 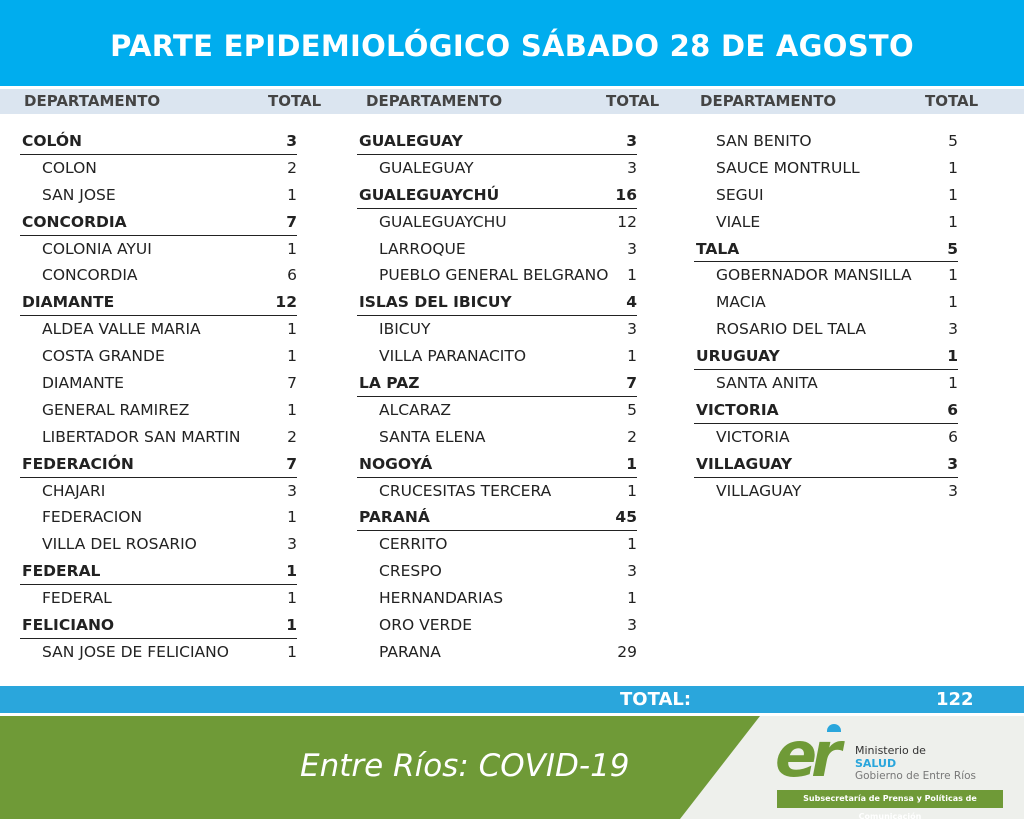 I want to click on row-name: PARANÁ, so click(x=394, y=517).